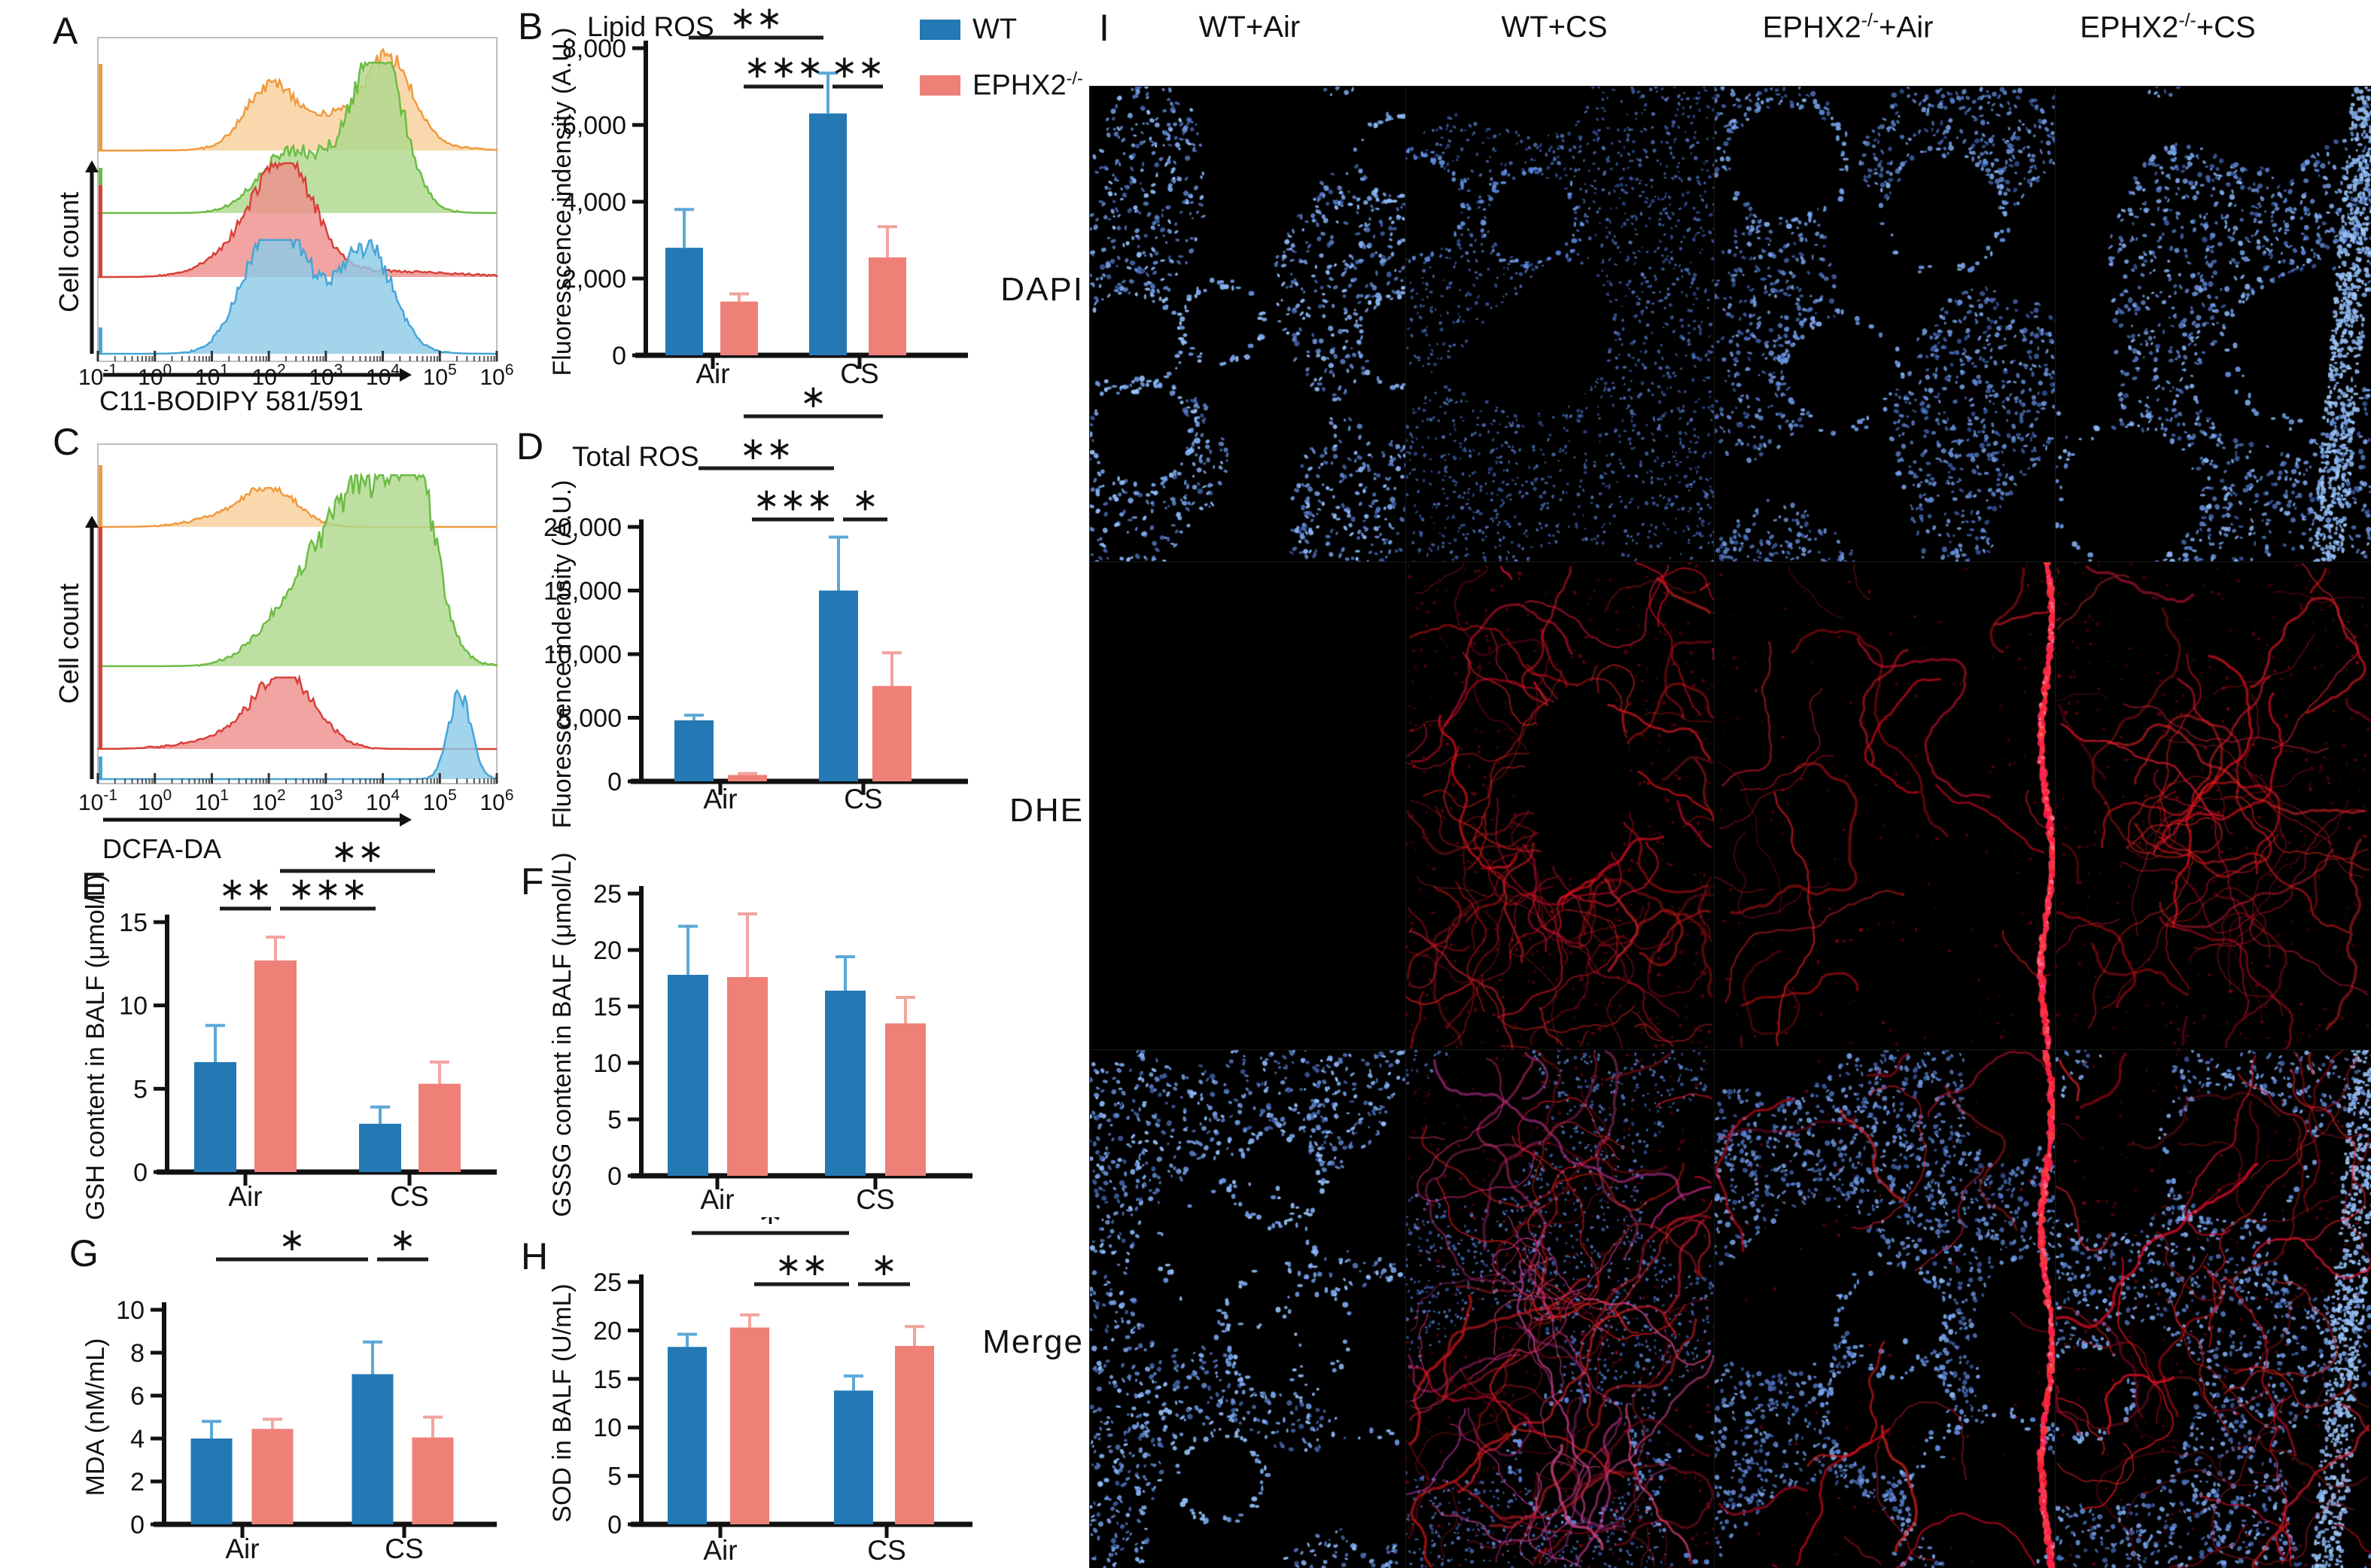 This screenshot has width=2371, height=1568. What do you see at coordinates (1885, 806) in the screenshot?
I see `micrograph-dhe-col3` at bounding box center [1885, 806].